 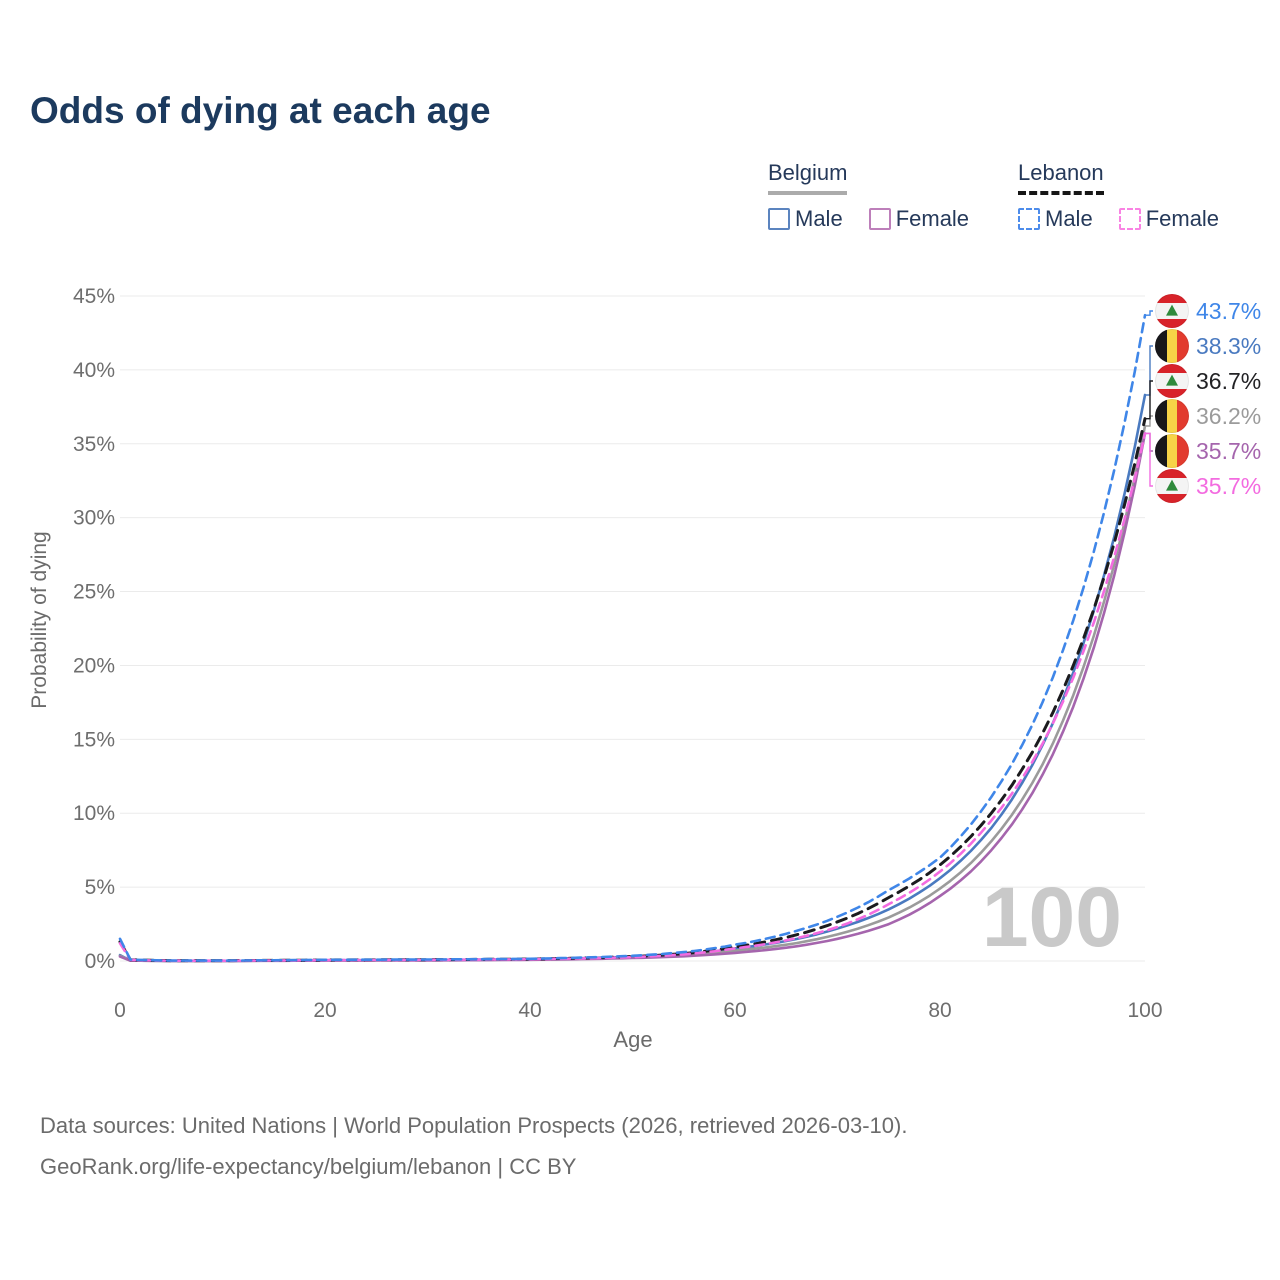 I want to click on legend-item-belgium-male: Male, so click(x=805, y=219).